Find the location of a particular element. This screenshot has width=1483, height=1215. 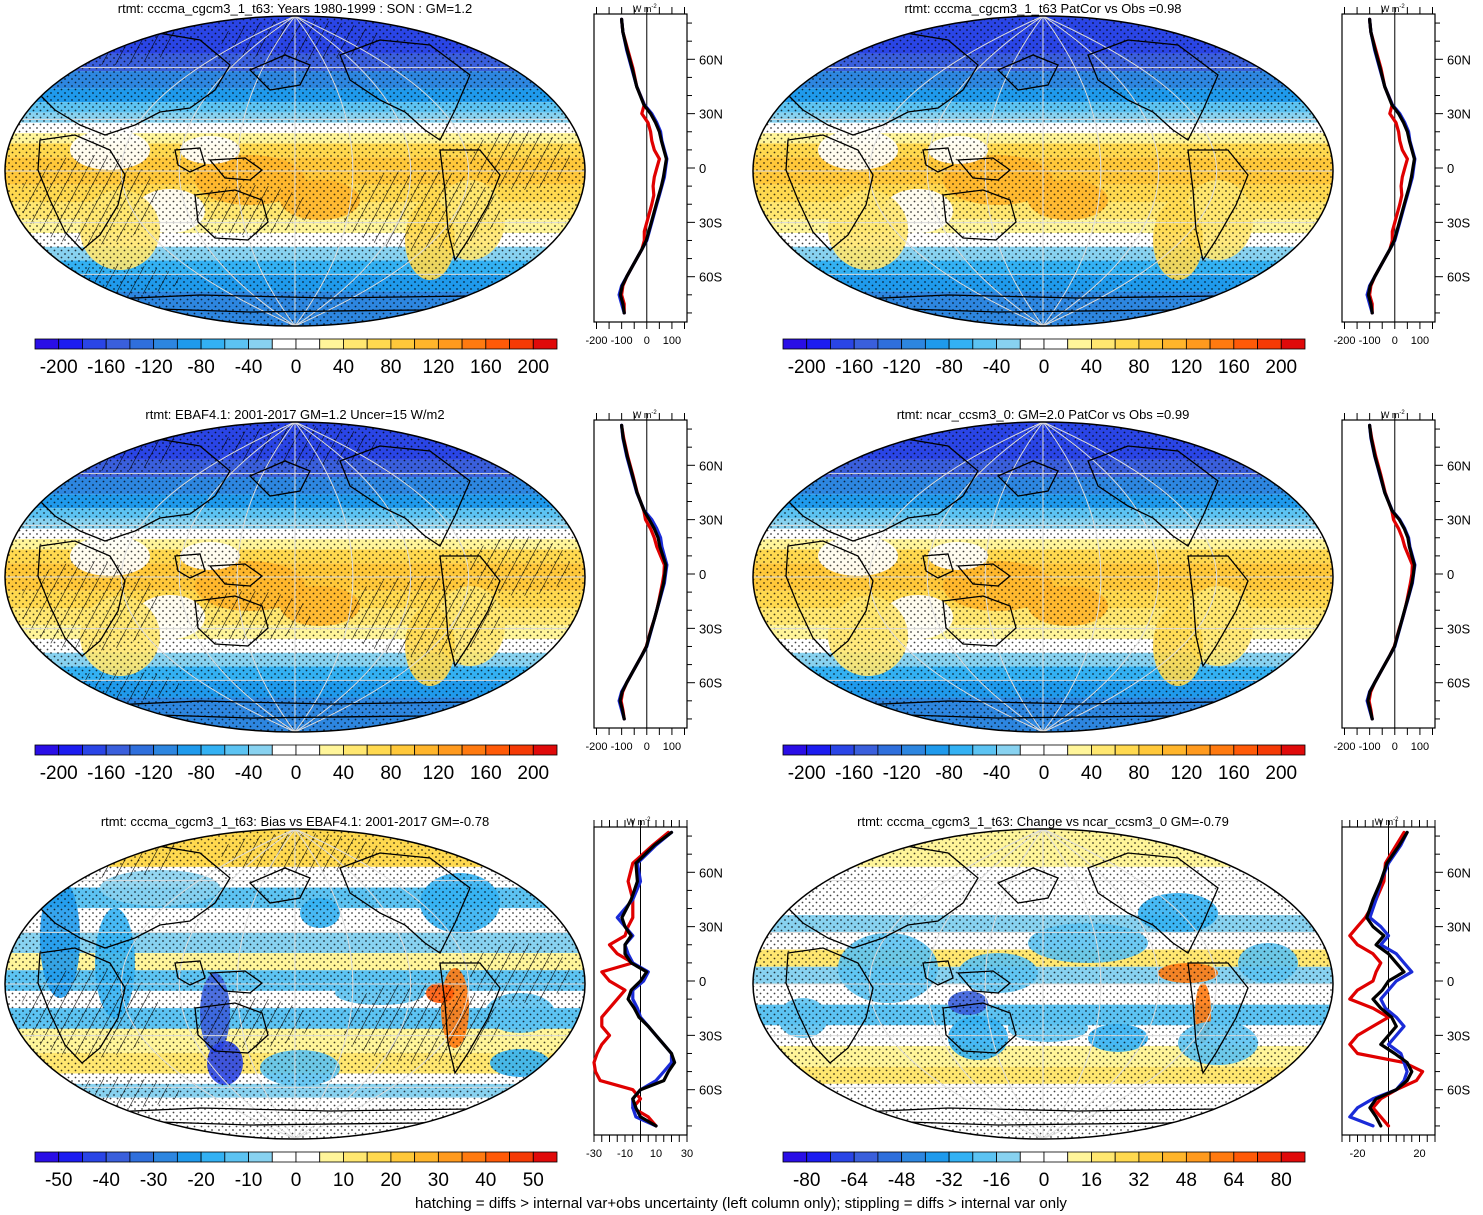

profile-x-tick-label: 20 is located at coordinates (1419, 1154).